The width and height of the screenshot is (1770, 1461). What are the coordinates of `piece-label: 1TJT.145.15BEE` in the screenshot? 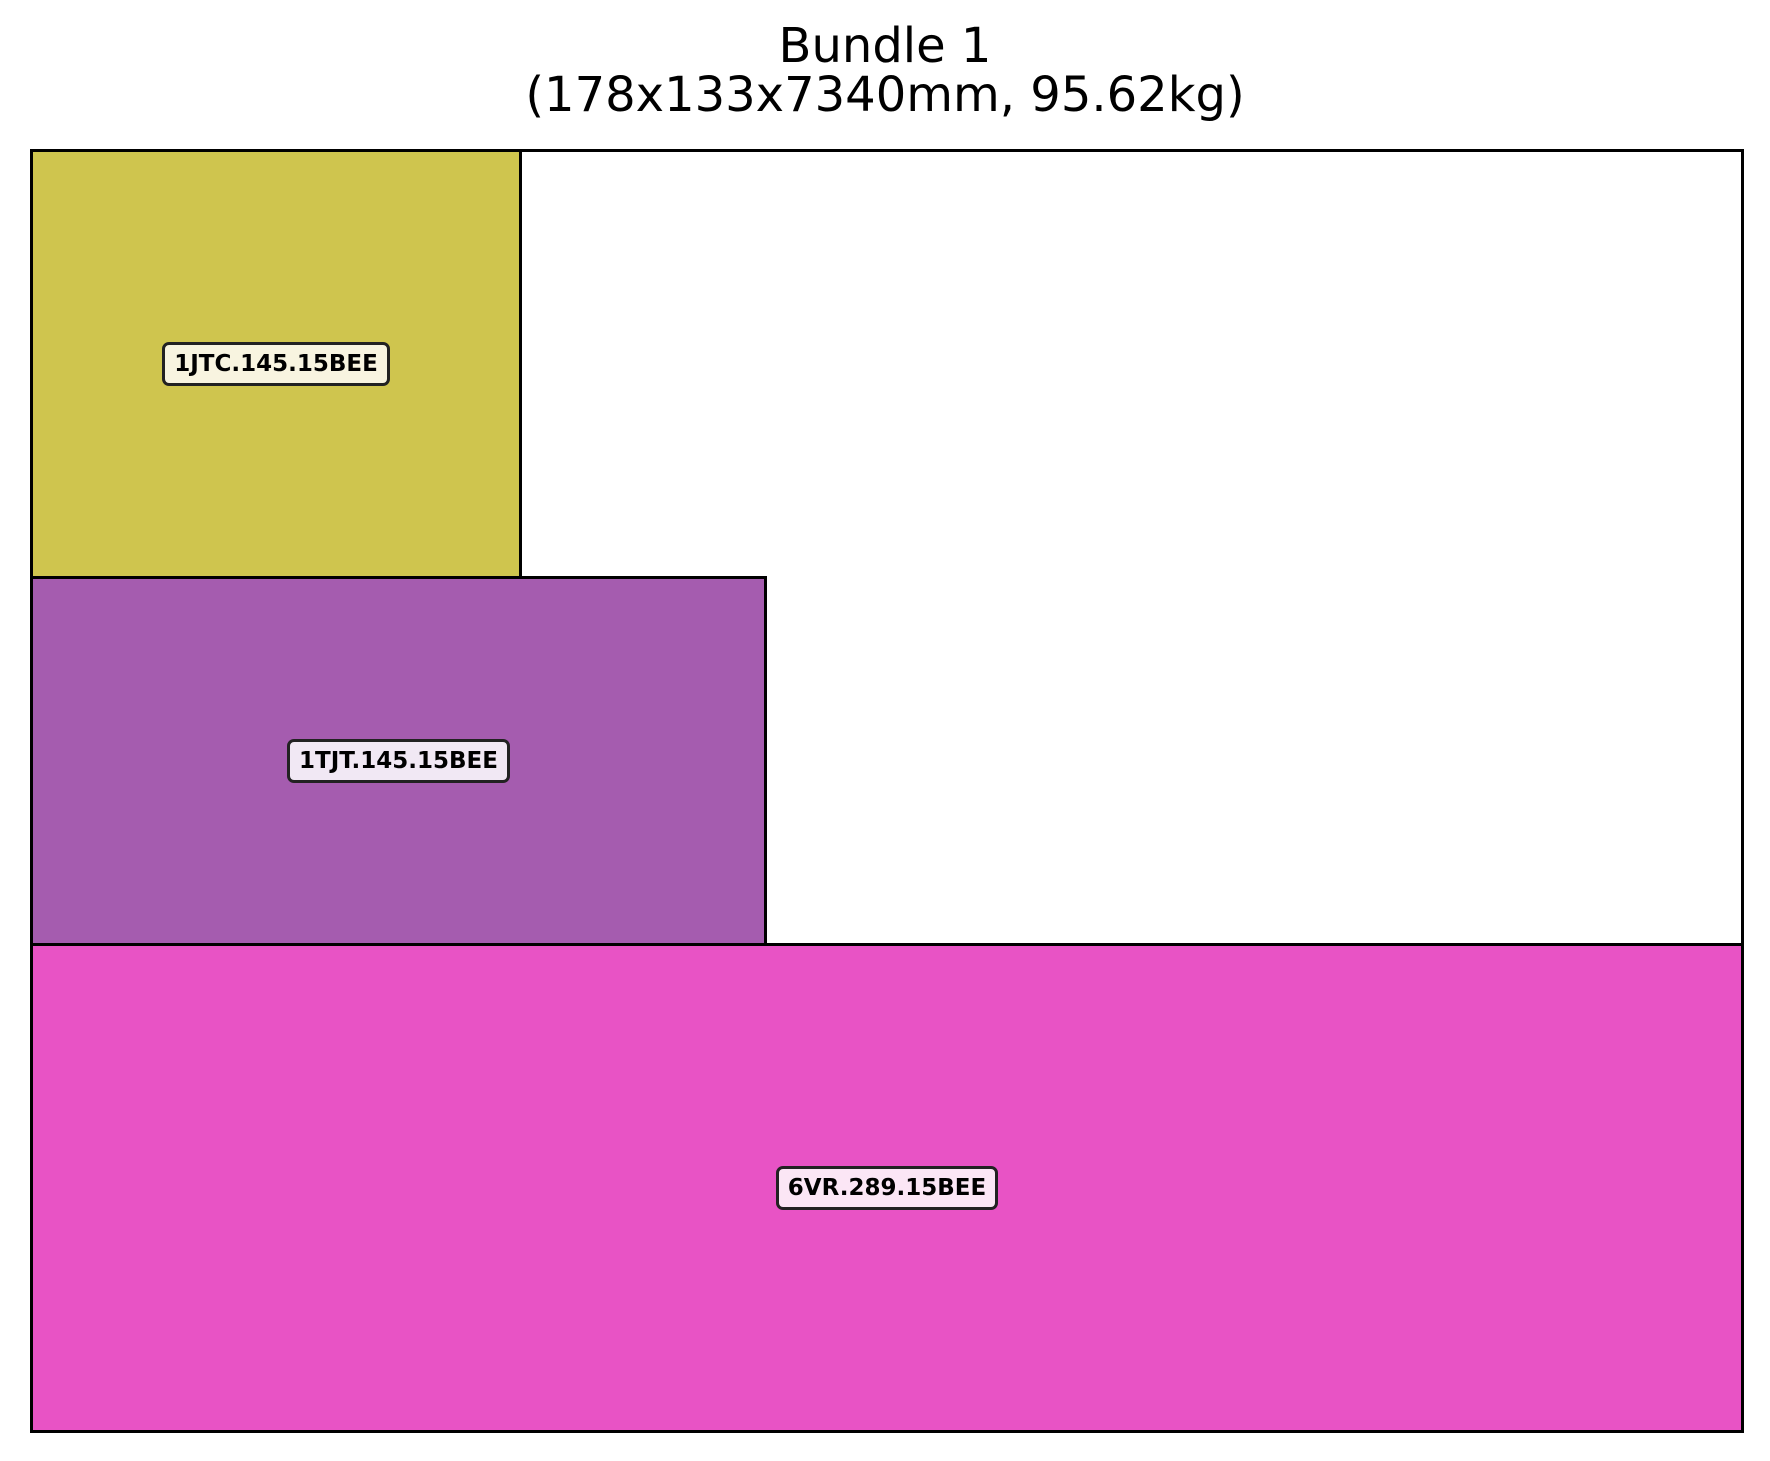 It's located at (398, 761).